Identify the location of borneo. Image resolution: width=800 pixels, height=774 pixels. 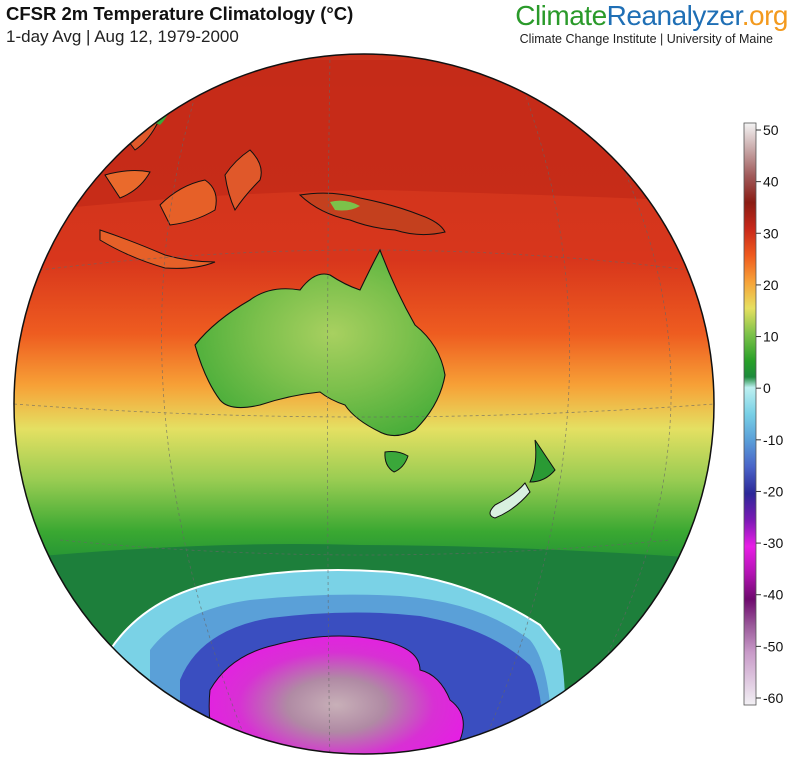
(188, 202).